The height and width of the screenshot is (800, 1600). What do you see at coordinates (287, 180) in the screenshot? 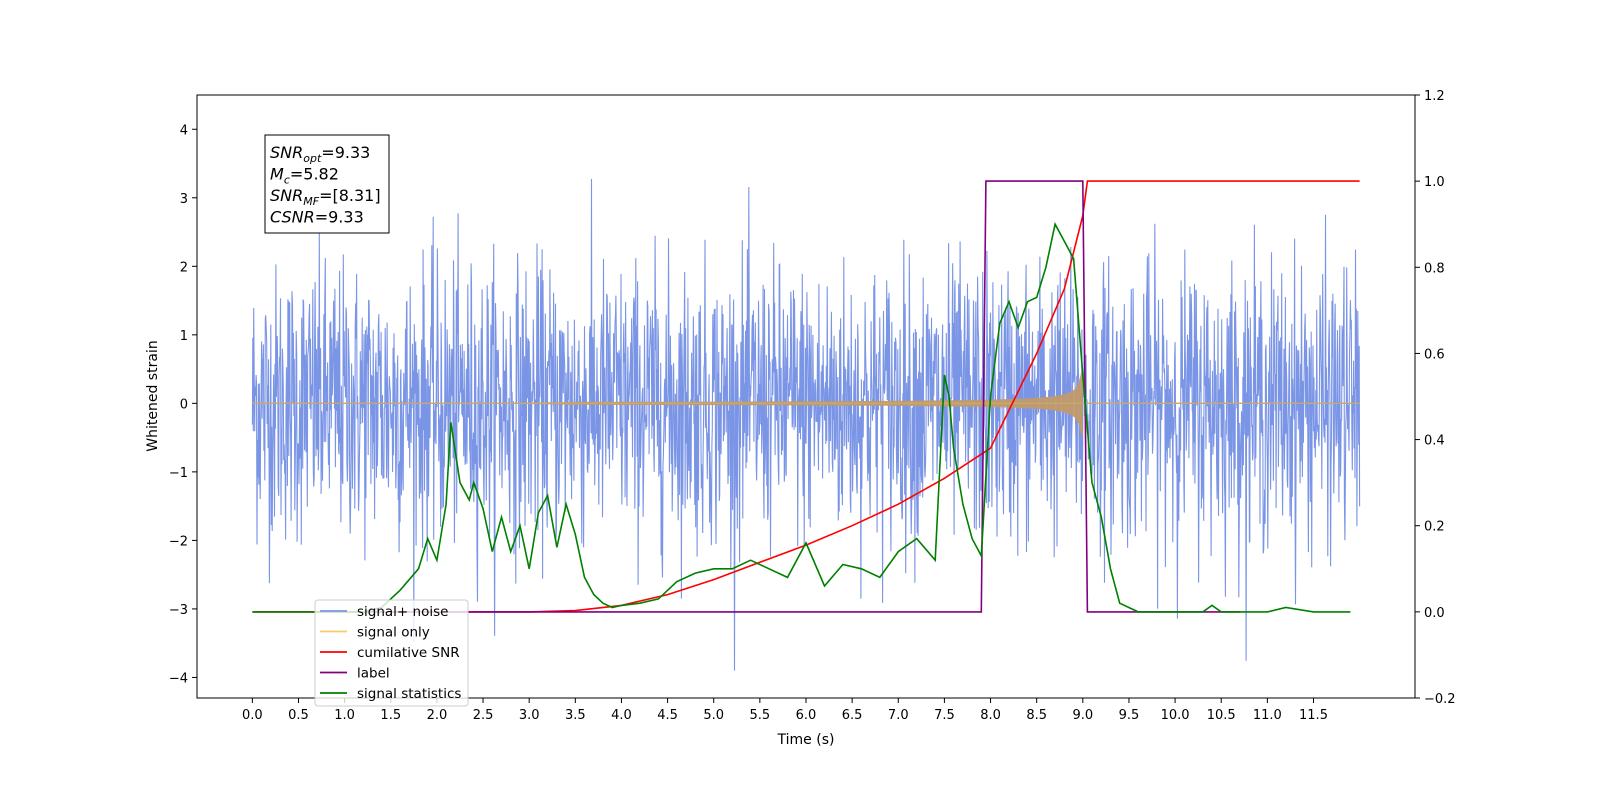
I see `stat-subscript: c` at bounding box center [287, 180].